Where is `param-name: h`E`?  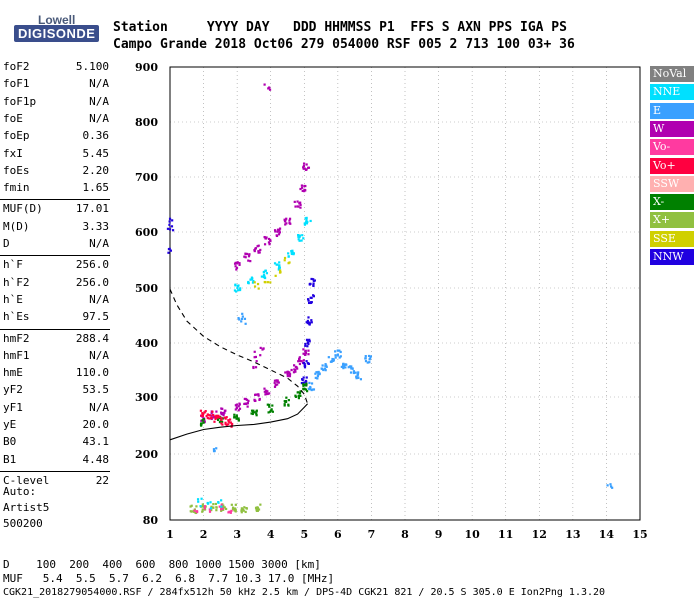 param-name: h`E is located at coordinates (13, 299).